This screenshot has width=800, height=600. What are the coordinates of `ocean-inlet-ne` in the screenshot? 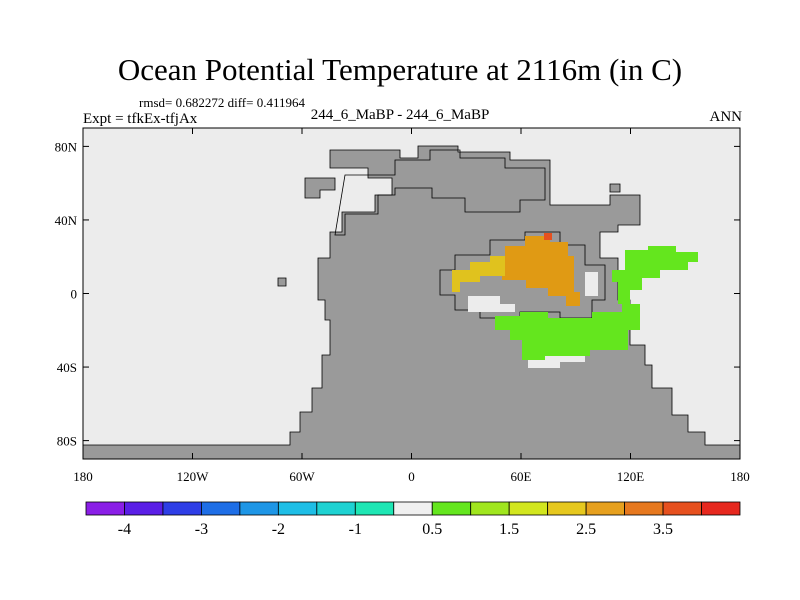 It's located at (591, 284).